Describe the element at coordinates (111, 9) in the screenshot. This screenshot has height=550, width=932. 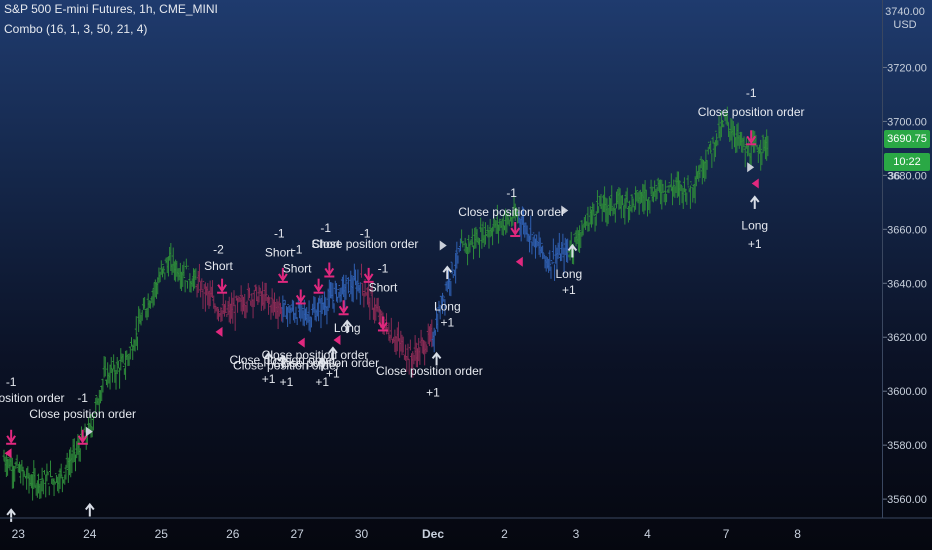
I see `symbol-title: S&P 500 E-mini Futures, 1h, CME_MINI` at that location.